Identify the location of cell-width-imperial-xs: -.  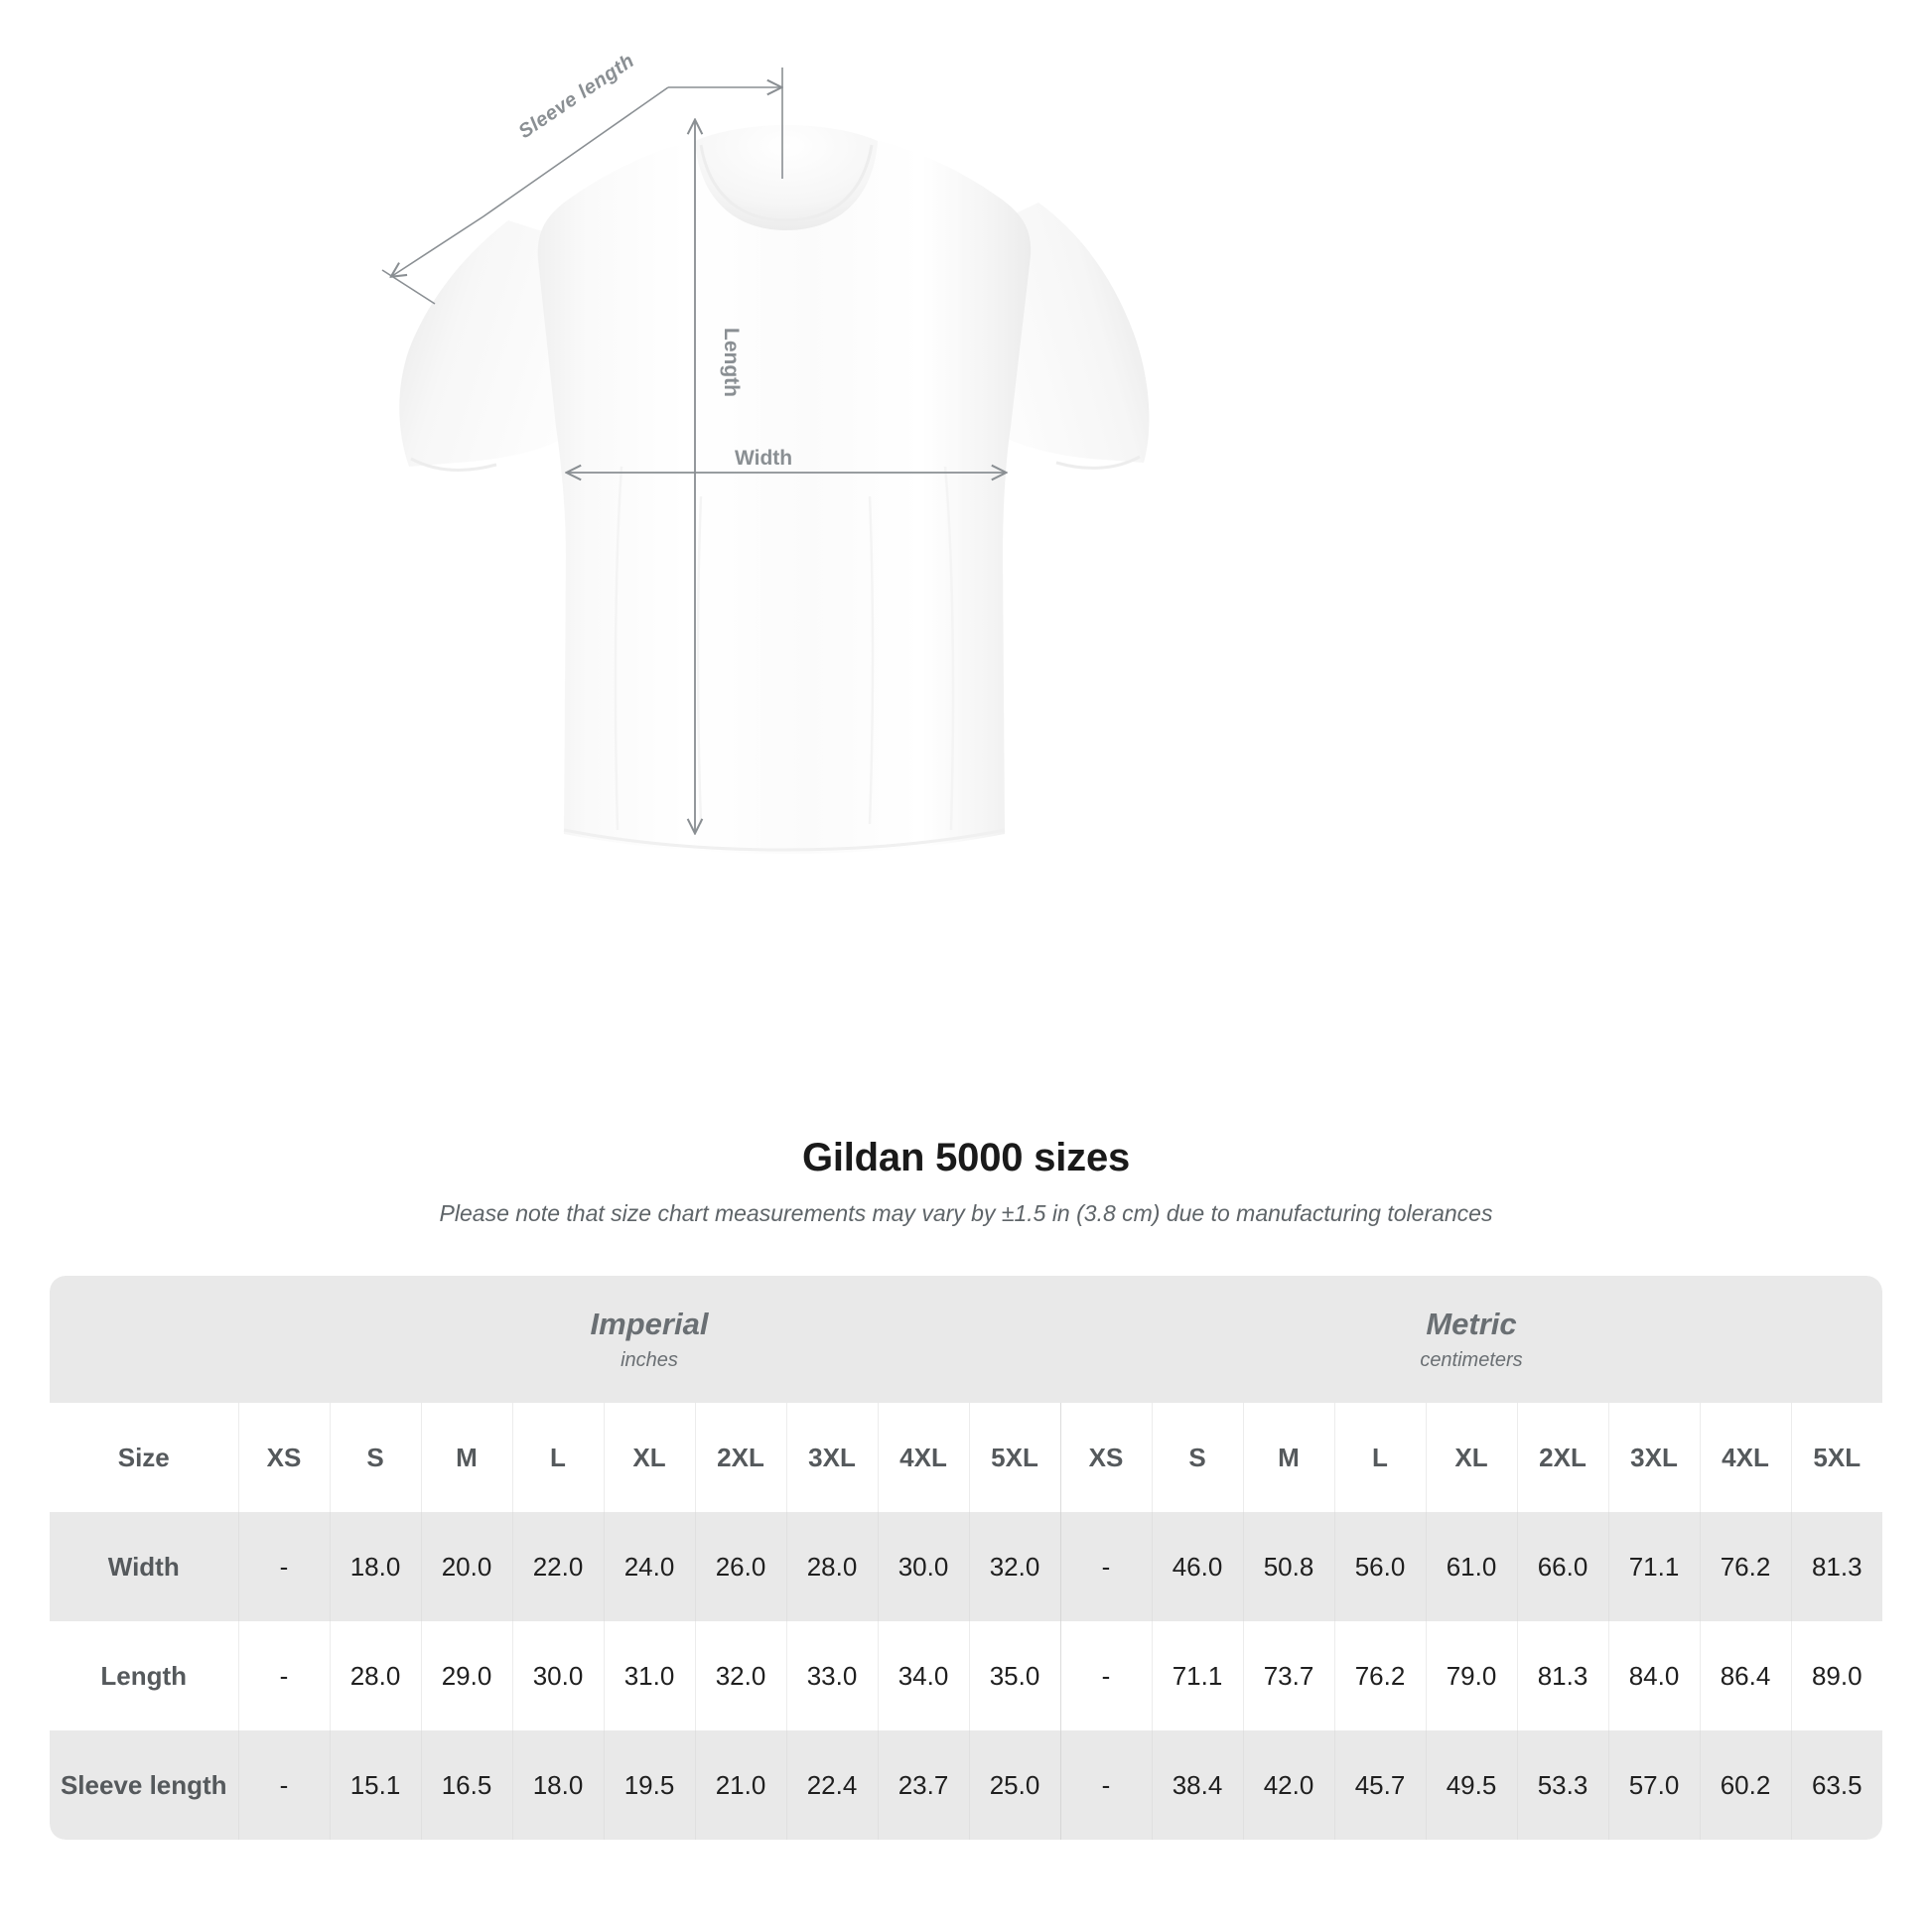
(283, 1566).